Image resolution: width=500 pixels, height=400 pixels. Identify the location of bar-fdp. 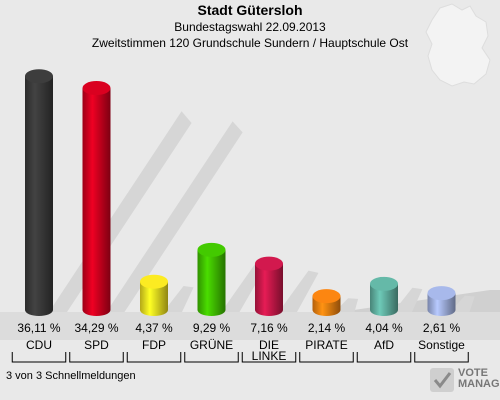
(154, 298).